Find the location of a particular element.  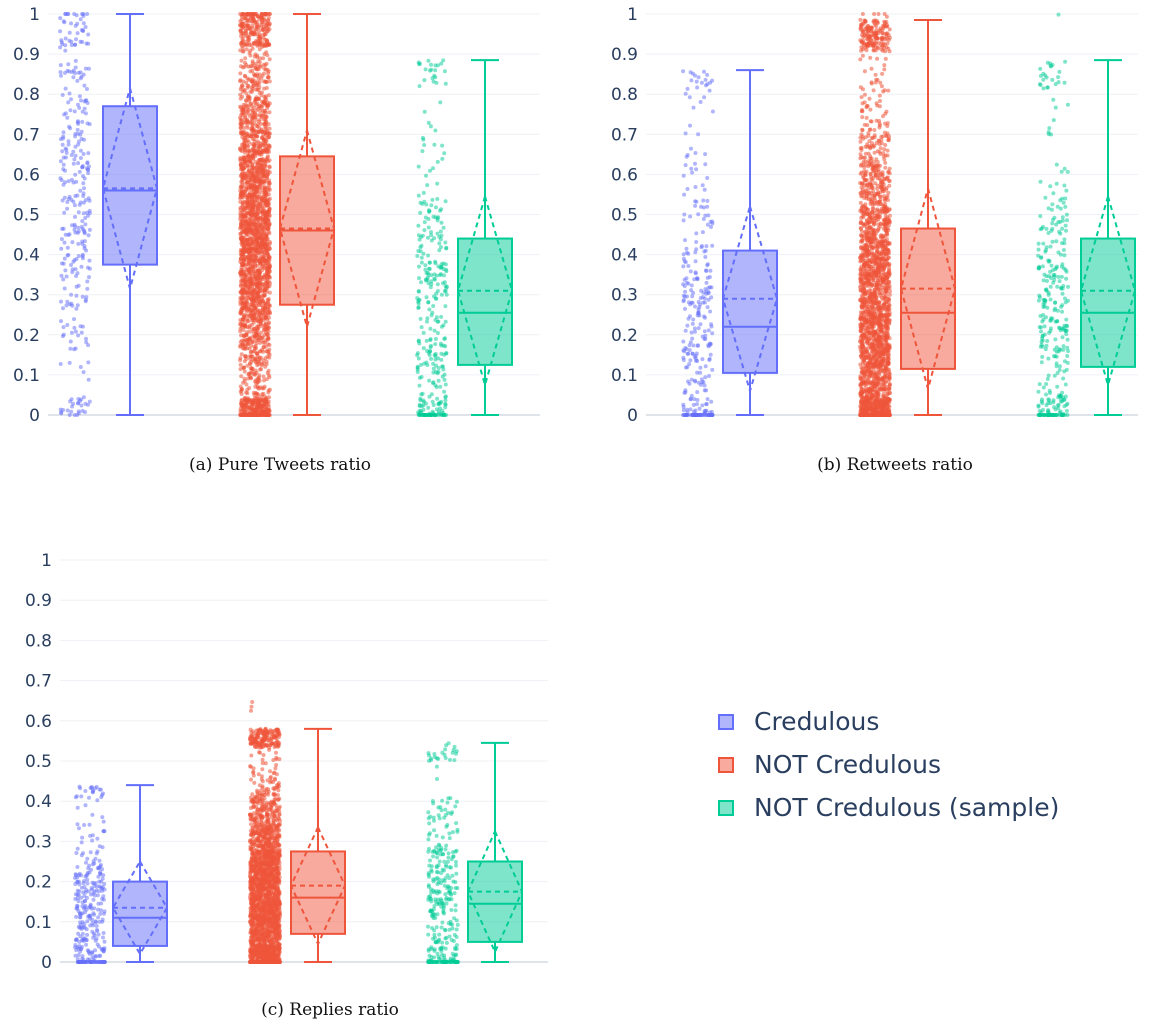

y-tick-label: 0.2 is located at coordinates (26, 336).